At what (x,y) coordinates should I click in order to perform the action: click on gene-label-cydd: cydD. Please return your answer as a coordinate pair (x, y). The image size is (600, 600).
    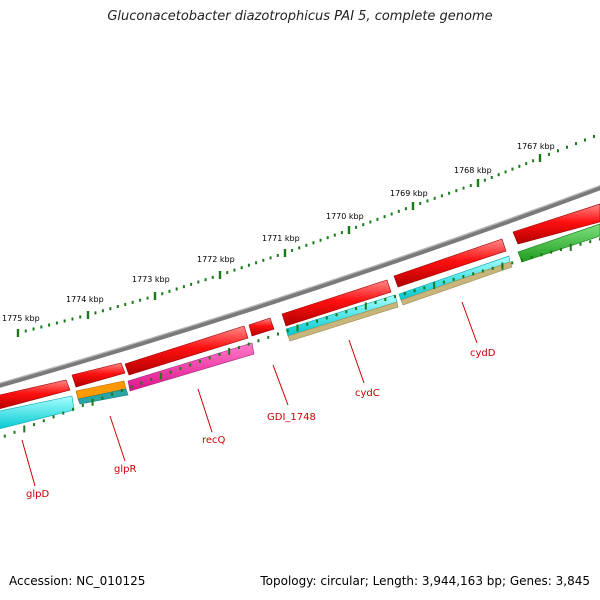
    Looking at the image, I should click on (483, 353).